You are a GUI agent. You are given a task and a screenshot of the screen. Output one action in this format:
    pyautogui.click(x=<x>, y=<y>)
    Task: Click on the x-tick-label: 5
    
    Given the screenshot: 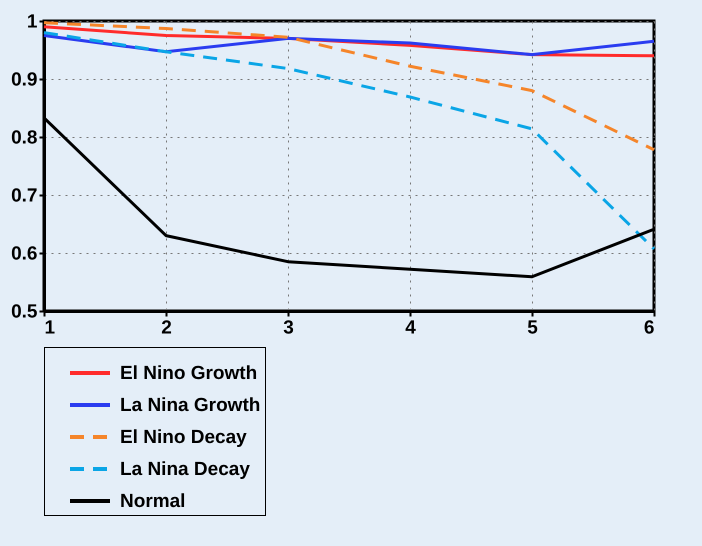 What is the action you would take?
    pyautogui.click(x=532, y=328)
    